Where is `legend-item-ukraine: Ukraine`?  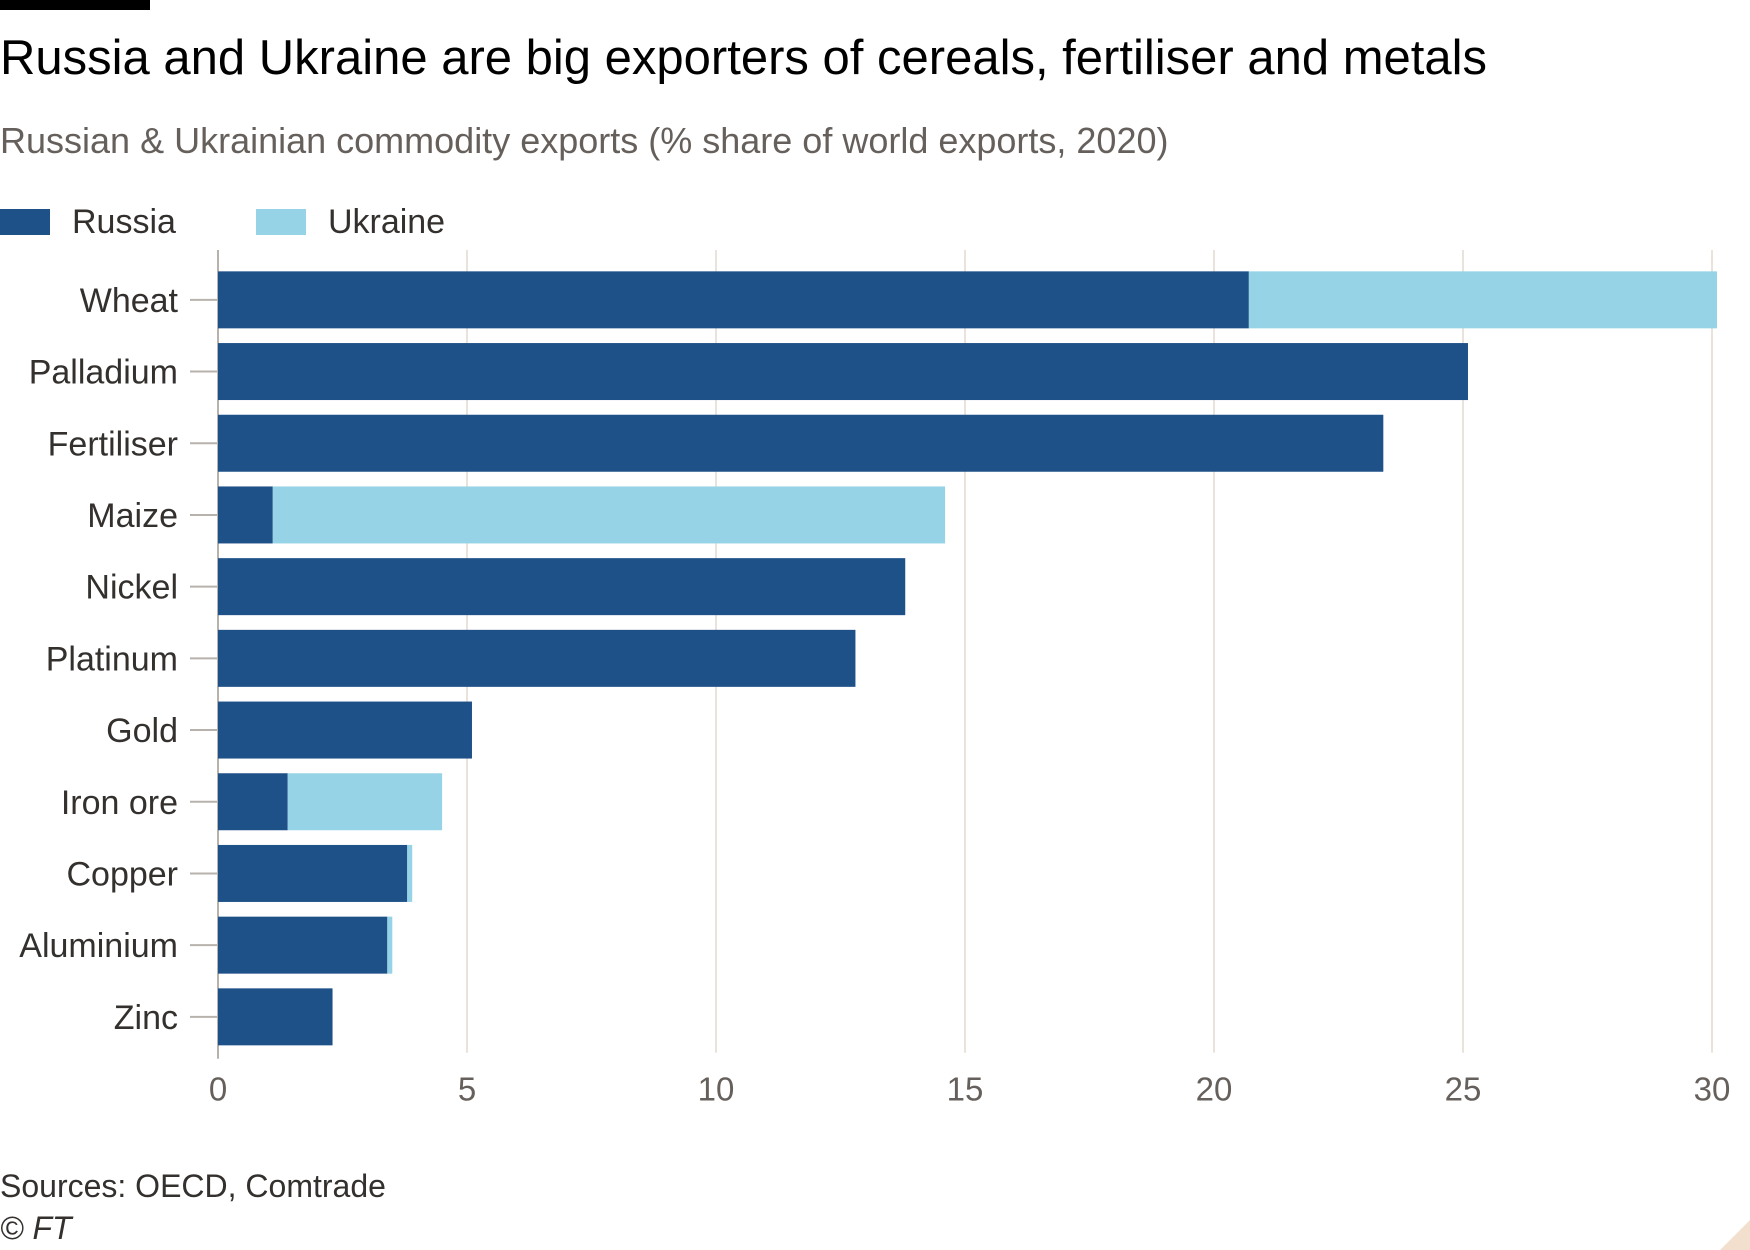
legend-item-ukraine: Ukraine is located at coordinates (350, 222).